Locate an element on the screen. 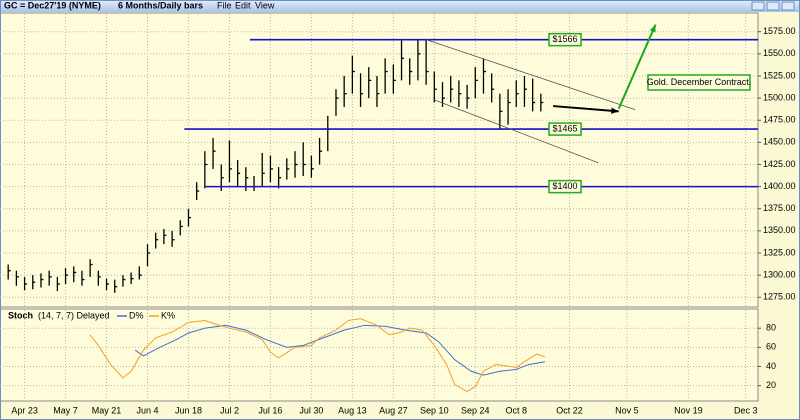  y-tick-label: 1325.00 is located at coordinates (779, 252).